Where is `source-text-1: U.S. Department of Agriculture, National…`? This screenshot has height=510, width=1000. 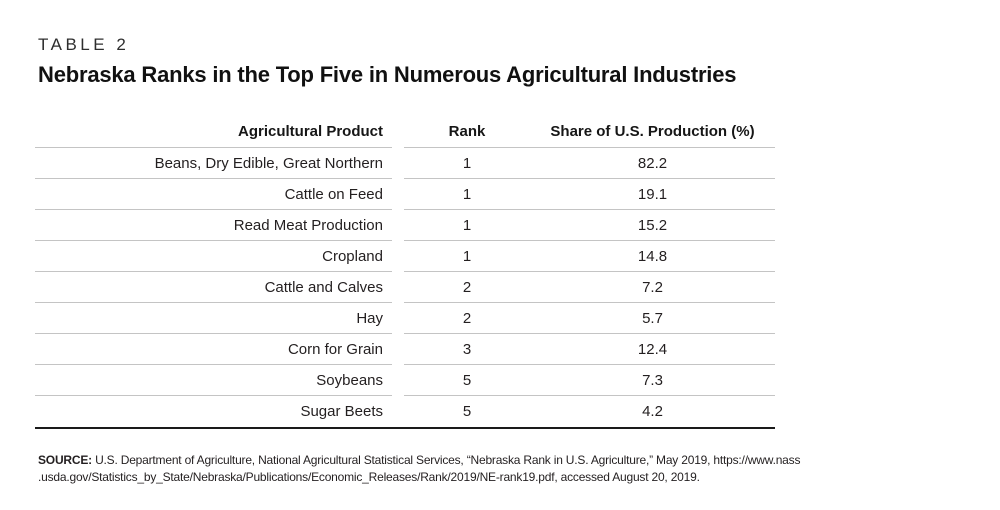 source-text-1: U.S. Department of Agriculture, National… is located at coordinates (446, 460).